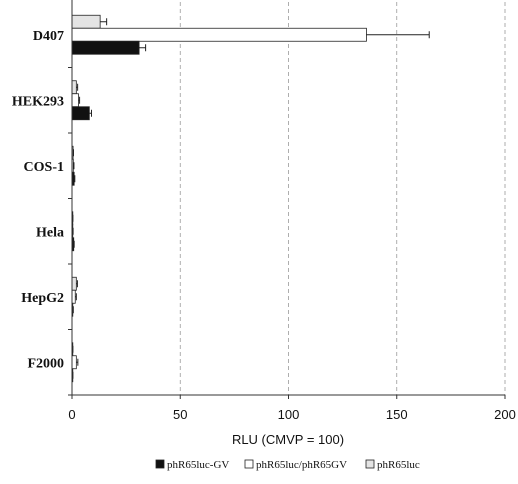 Image resolution: width=518 pixels, height=484 pixels. Describe the element at coordinates (397, 414) in the screenshot. I see `x-tick-label: 150` at that location.